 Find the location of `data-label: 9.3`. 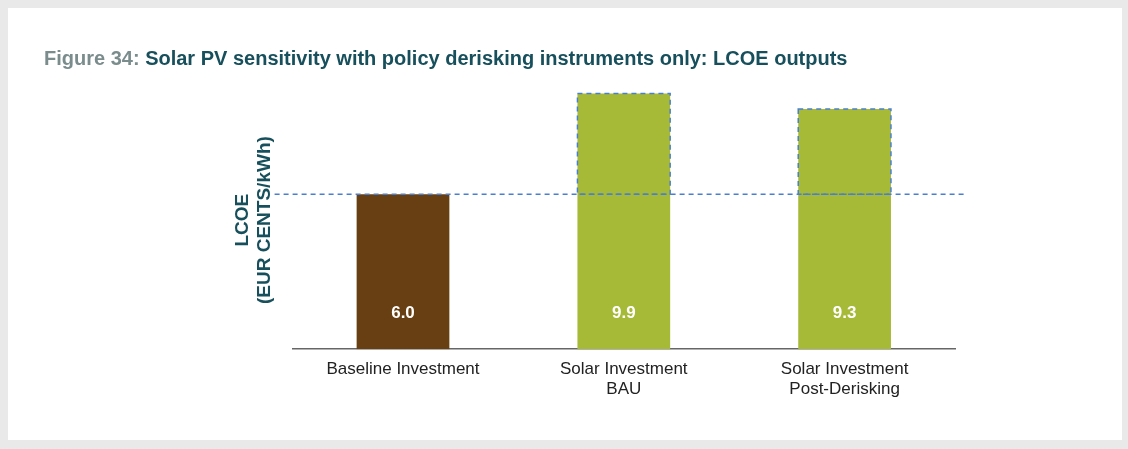

data-label: 9.3 is located at coordinates (844, 312).